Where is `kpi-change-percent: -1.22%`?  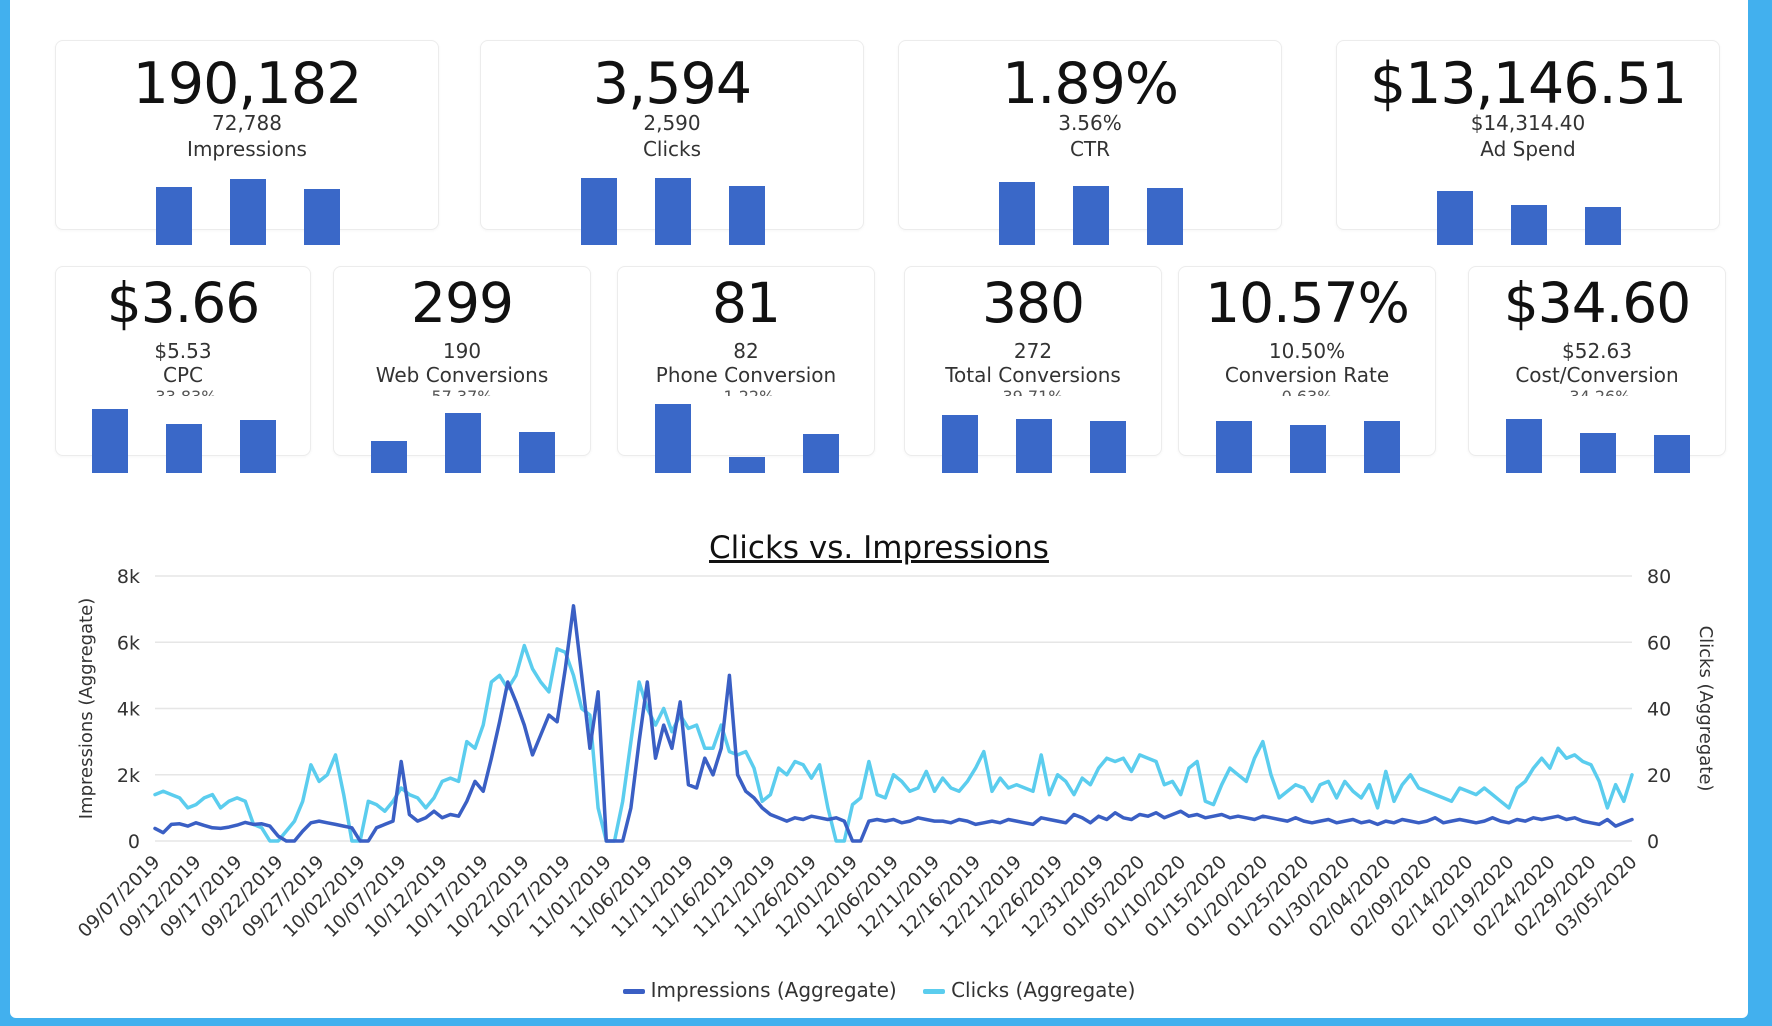 kpi-change-percent: -1.22% is located at coordinates (746, 391).